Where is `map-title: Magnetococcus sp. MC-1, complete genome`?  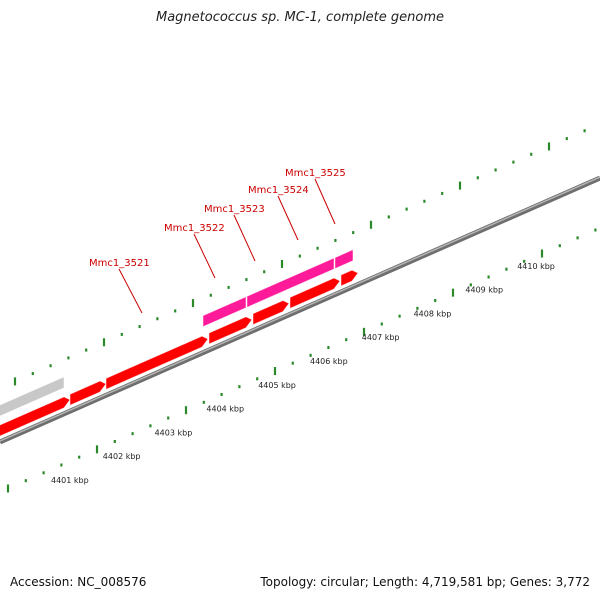 map-title: Magnetococcus sp. MC-1, complete genome is located at coordinates (300, 17).